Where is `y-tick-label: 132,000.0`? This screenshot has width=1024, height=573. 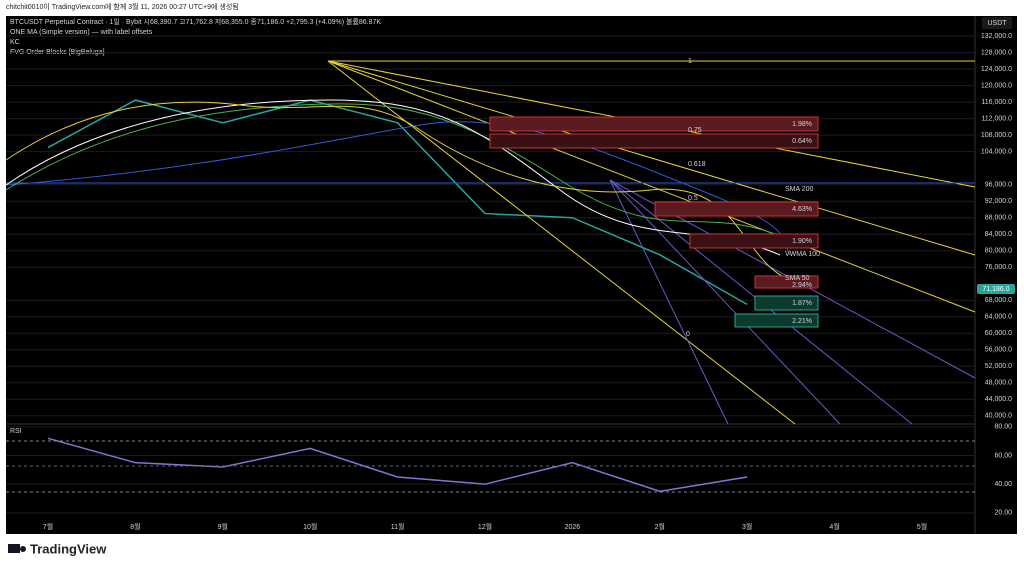 y-tick-label: 132,000.0 is located at coordinates (996, 36).